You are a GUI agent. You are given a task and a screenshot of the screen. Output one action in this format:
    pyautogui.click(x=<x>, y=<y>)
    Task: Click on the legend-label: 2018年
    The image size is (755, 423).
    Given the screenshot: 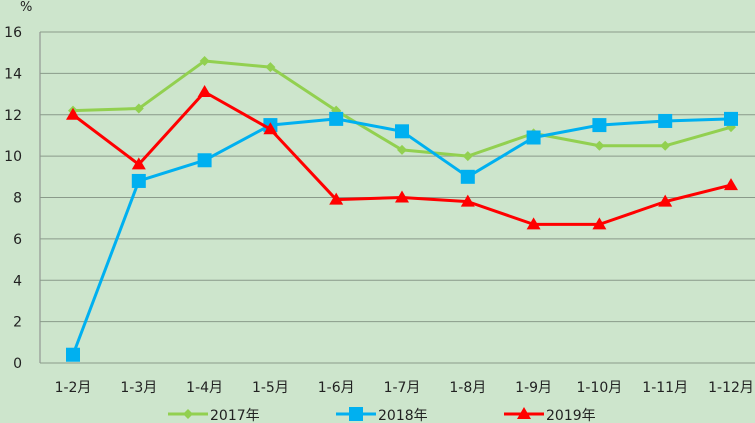 What is the action you would take?
    pyautogui.click(x=403, y=415)
    